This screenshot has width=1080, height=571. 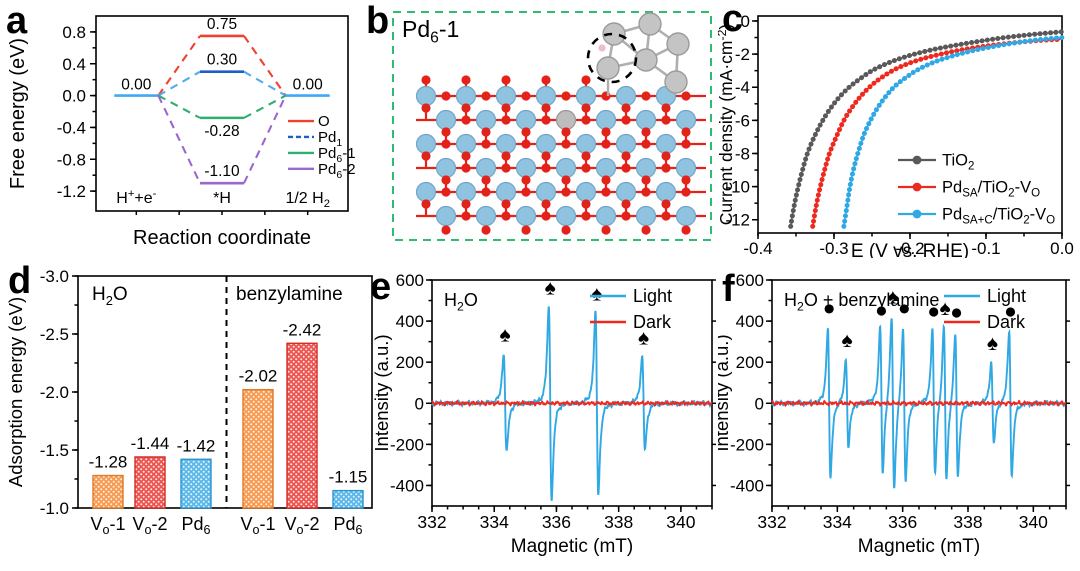 What do you see at coordinates (833, 248) in the screenshot?
I see `x-tick-label: -0.3` at bounding box center [833, 248].